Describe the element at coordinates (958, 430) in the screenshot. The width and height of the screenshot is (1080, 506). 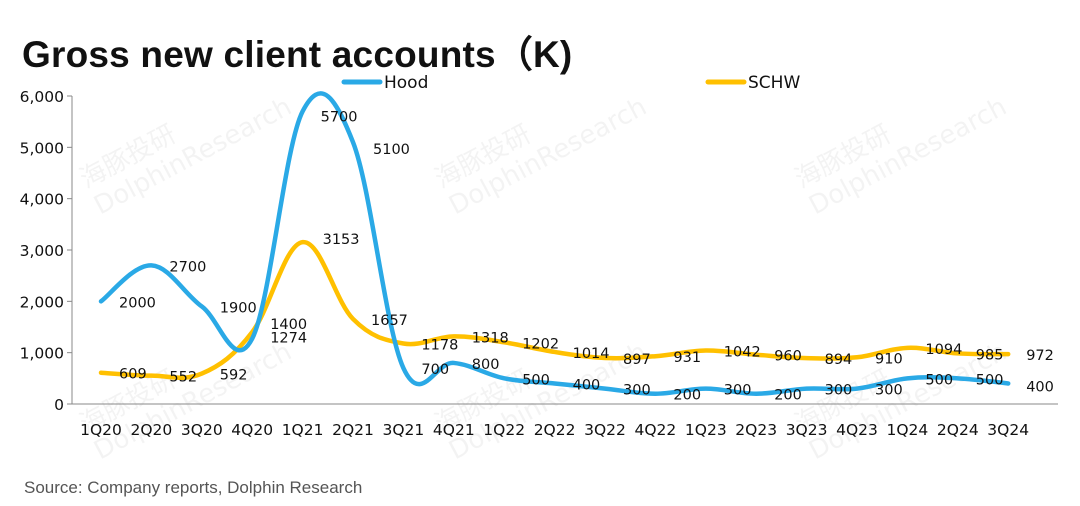
I see `x-tick-label: 2Q24` at that location.